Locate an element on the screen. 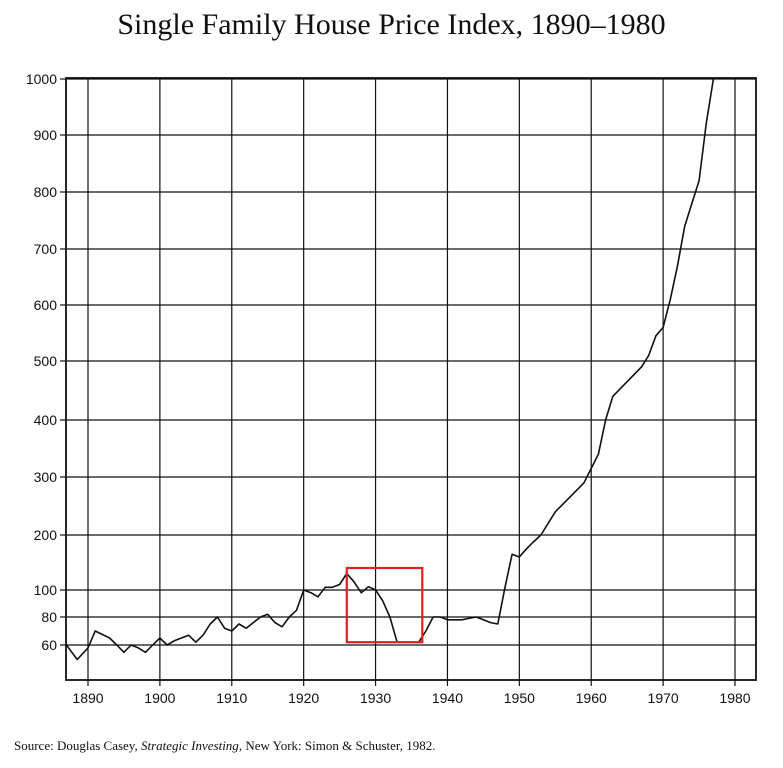  x-tick-label: 1900 is located at coordinates (159, 698).